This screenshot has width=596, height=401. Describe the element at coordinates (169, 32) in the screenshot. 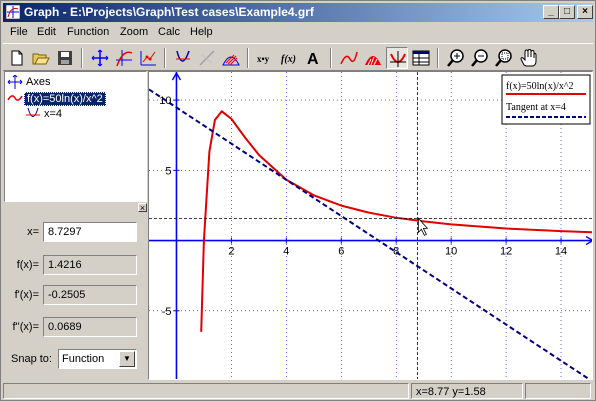

I see `menu-calc: Calc` at that location.